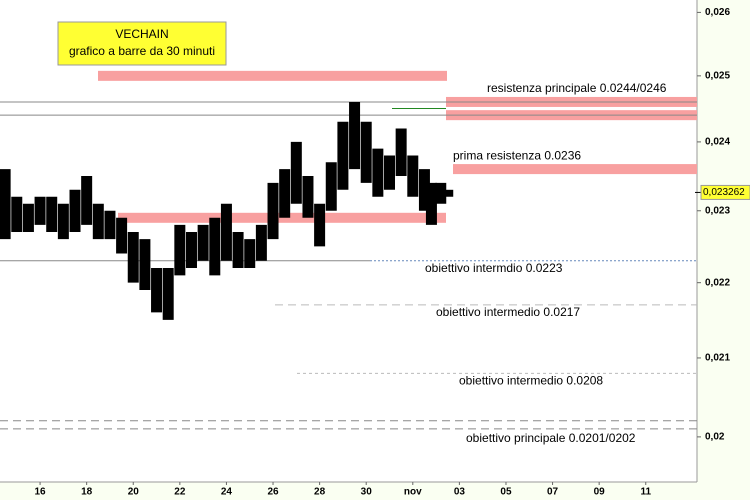 The height and width of the screenshot is (500, 750). What do you see at coordinates (577, 88) in the screenshot?
I see `level-label: resistenza principale 0.0244/0246` at bounding box center [577, 88].